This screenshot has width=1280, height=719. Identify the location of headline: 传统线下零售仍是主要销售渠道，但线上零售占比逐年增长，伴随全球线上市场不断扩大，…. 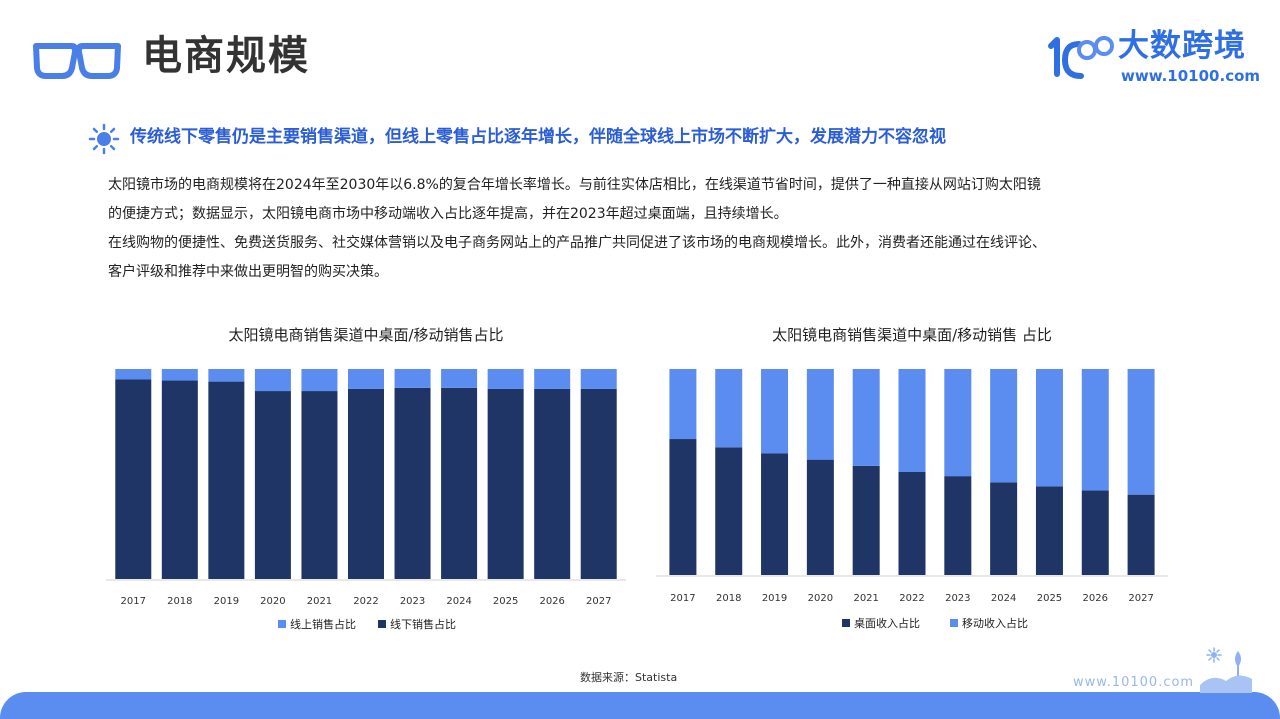
(538, 137).